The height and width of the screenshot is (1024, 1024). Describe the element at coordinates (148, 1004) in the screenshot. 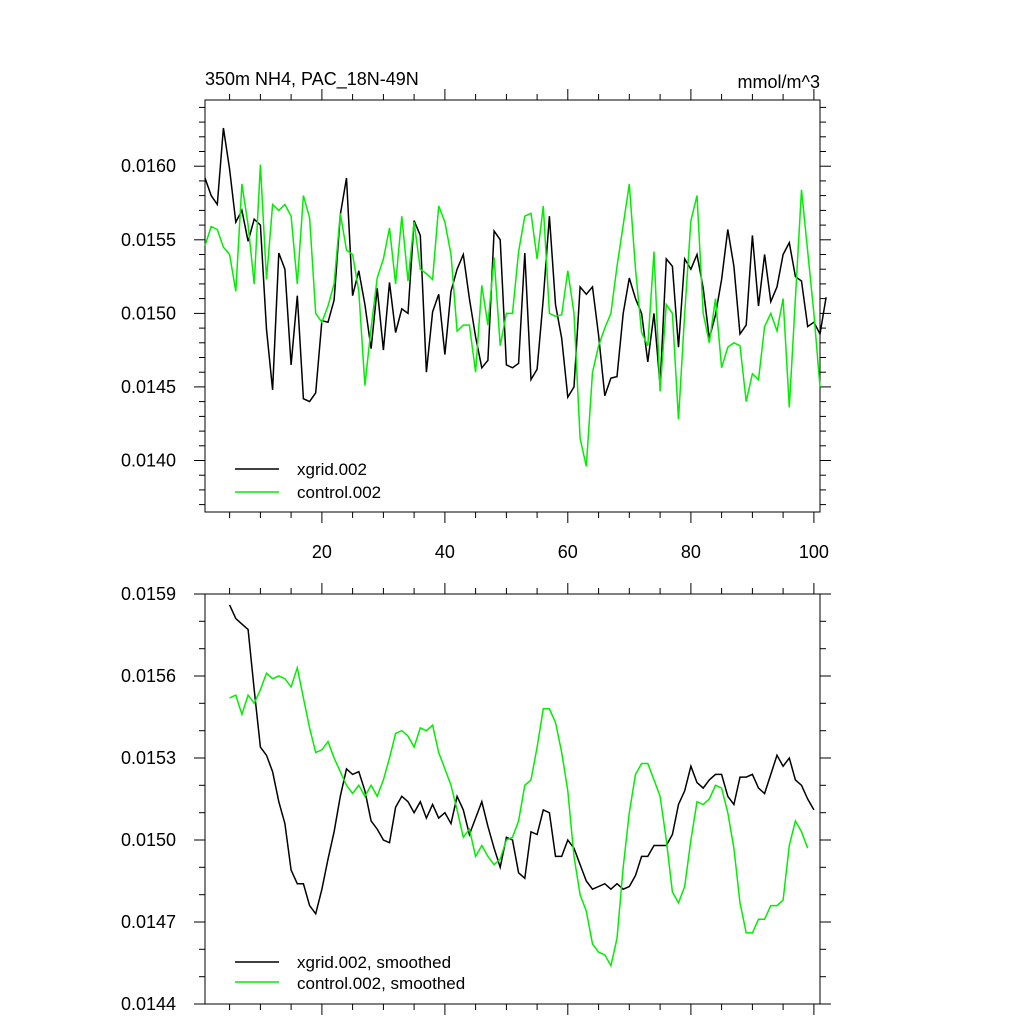

I see `y-tick-label: 0.0144` at that location.